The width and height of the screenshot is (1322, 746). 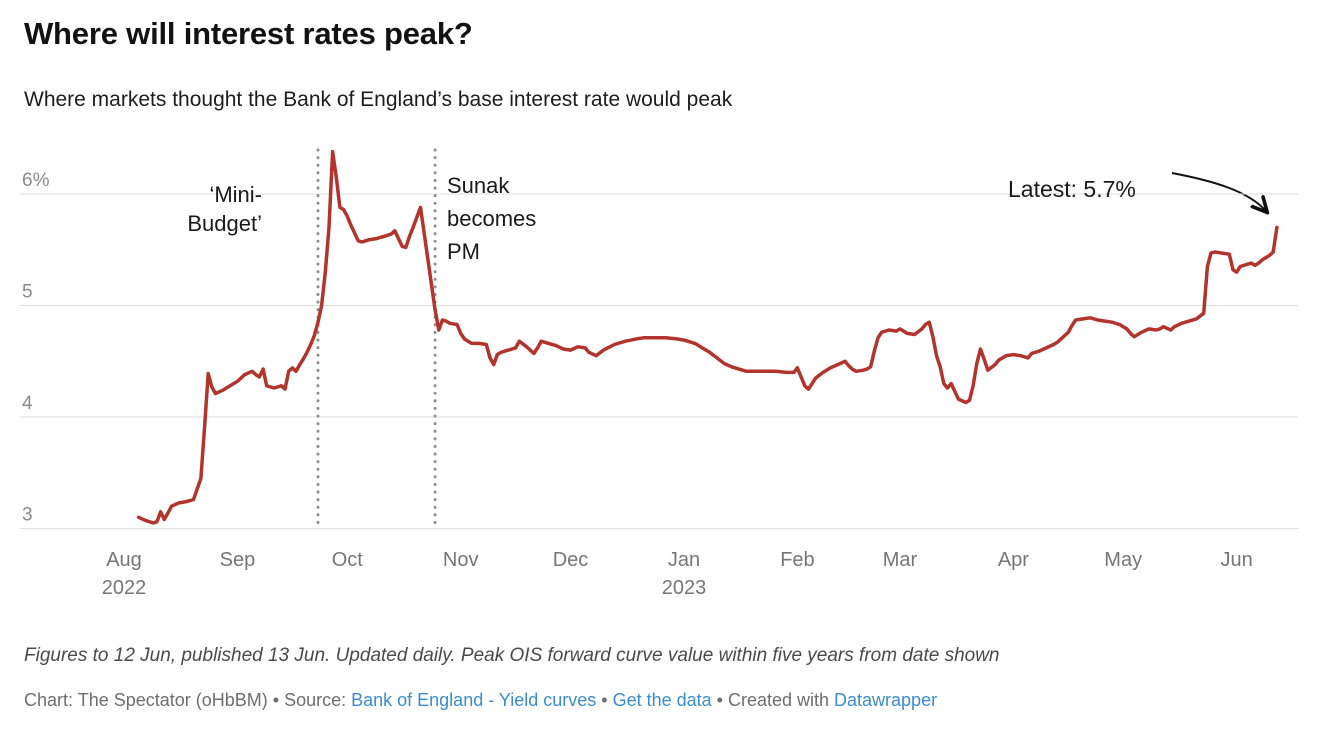 What do you see at coordinates (27, 292) in the screenshot?
I see `y-axis-label: 5` at bounding box center [27, 292].